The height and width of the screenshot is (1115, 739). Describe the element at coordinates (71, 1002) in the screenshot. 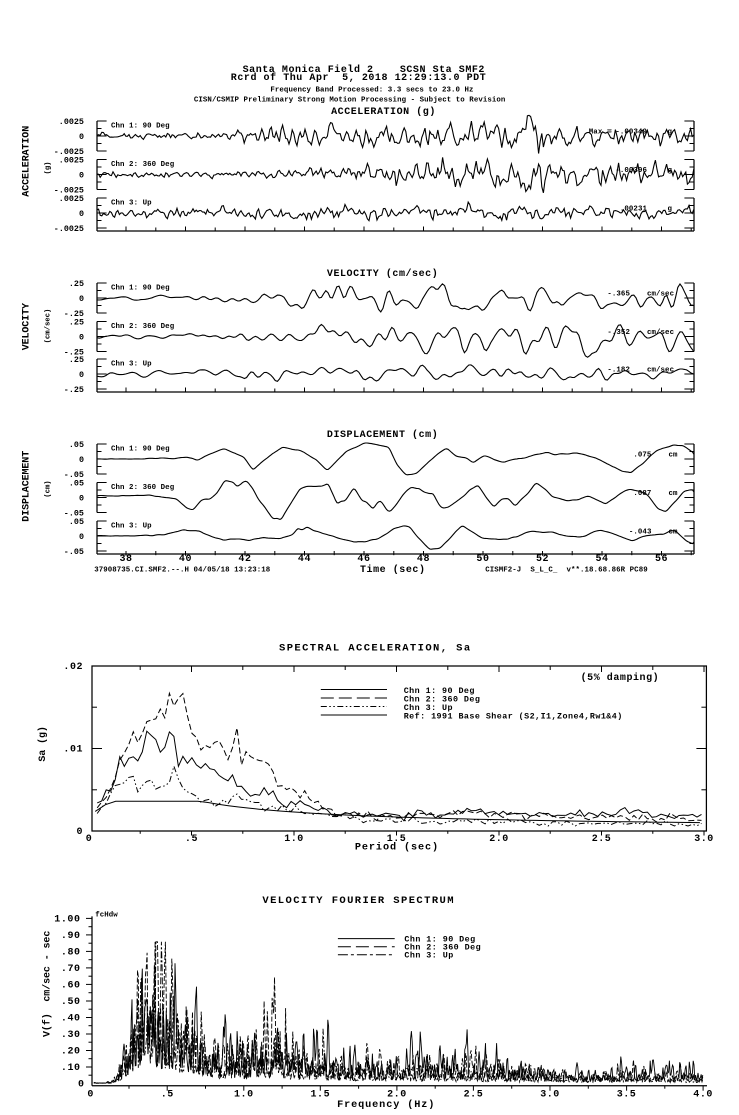

I see `svg-text: .50` at that location.